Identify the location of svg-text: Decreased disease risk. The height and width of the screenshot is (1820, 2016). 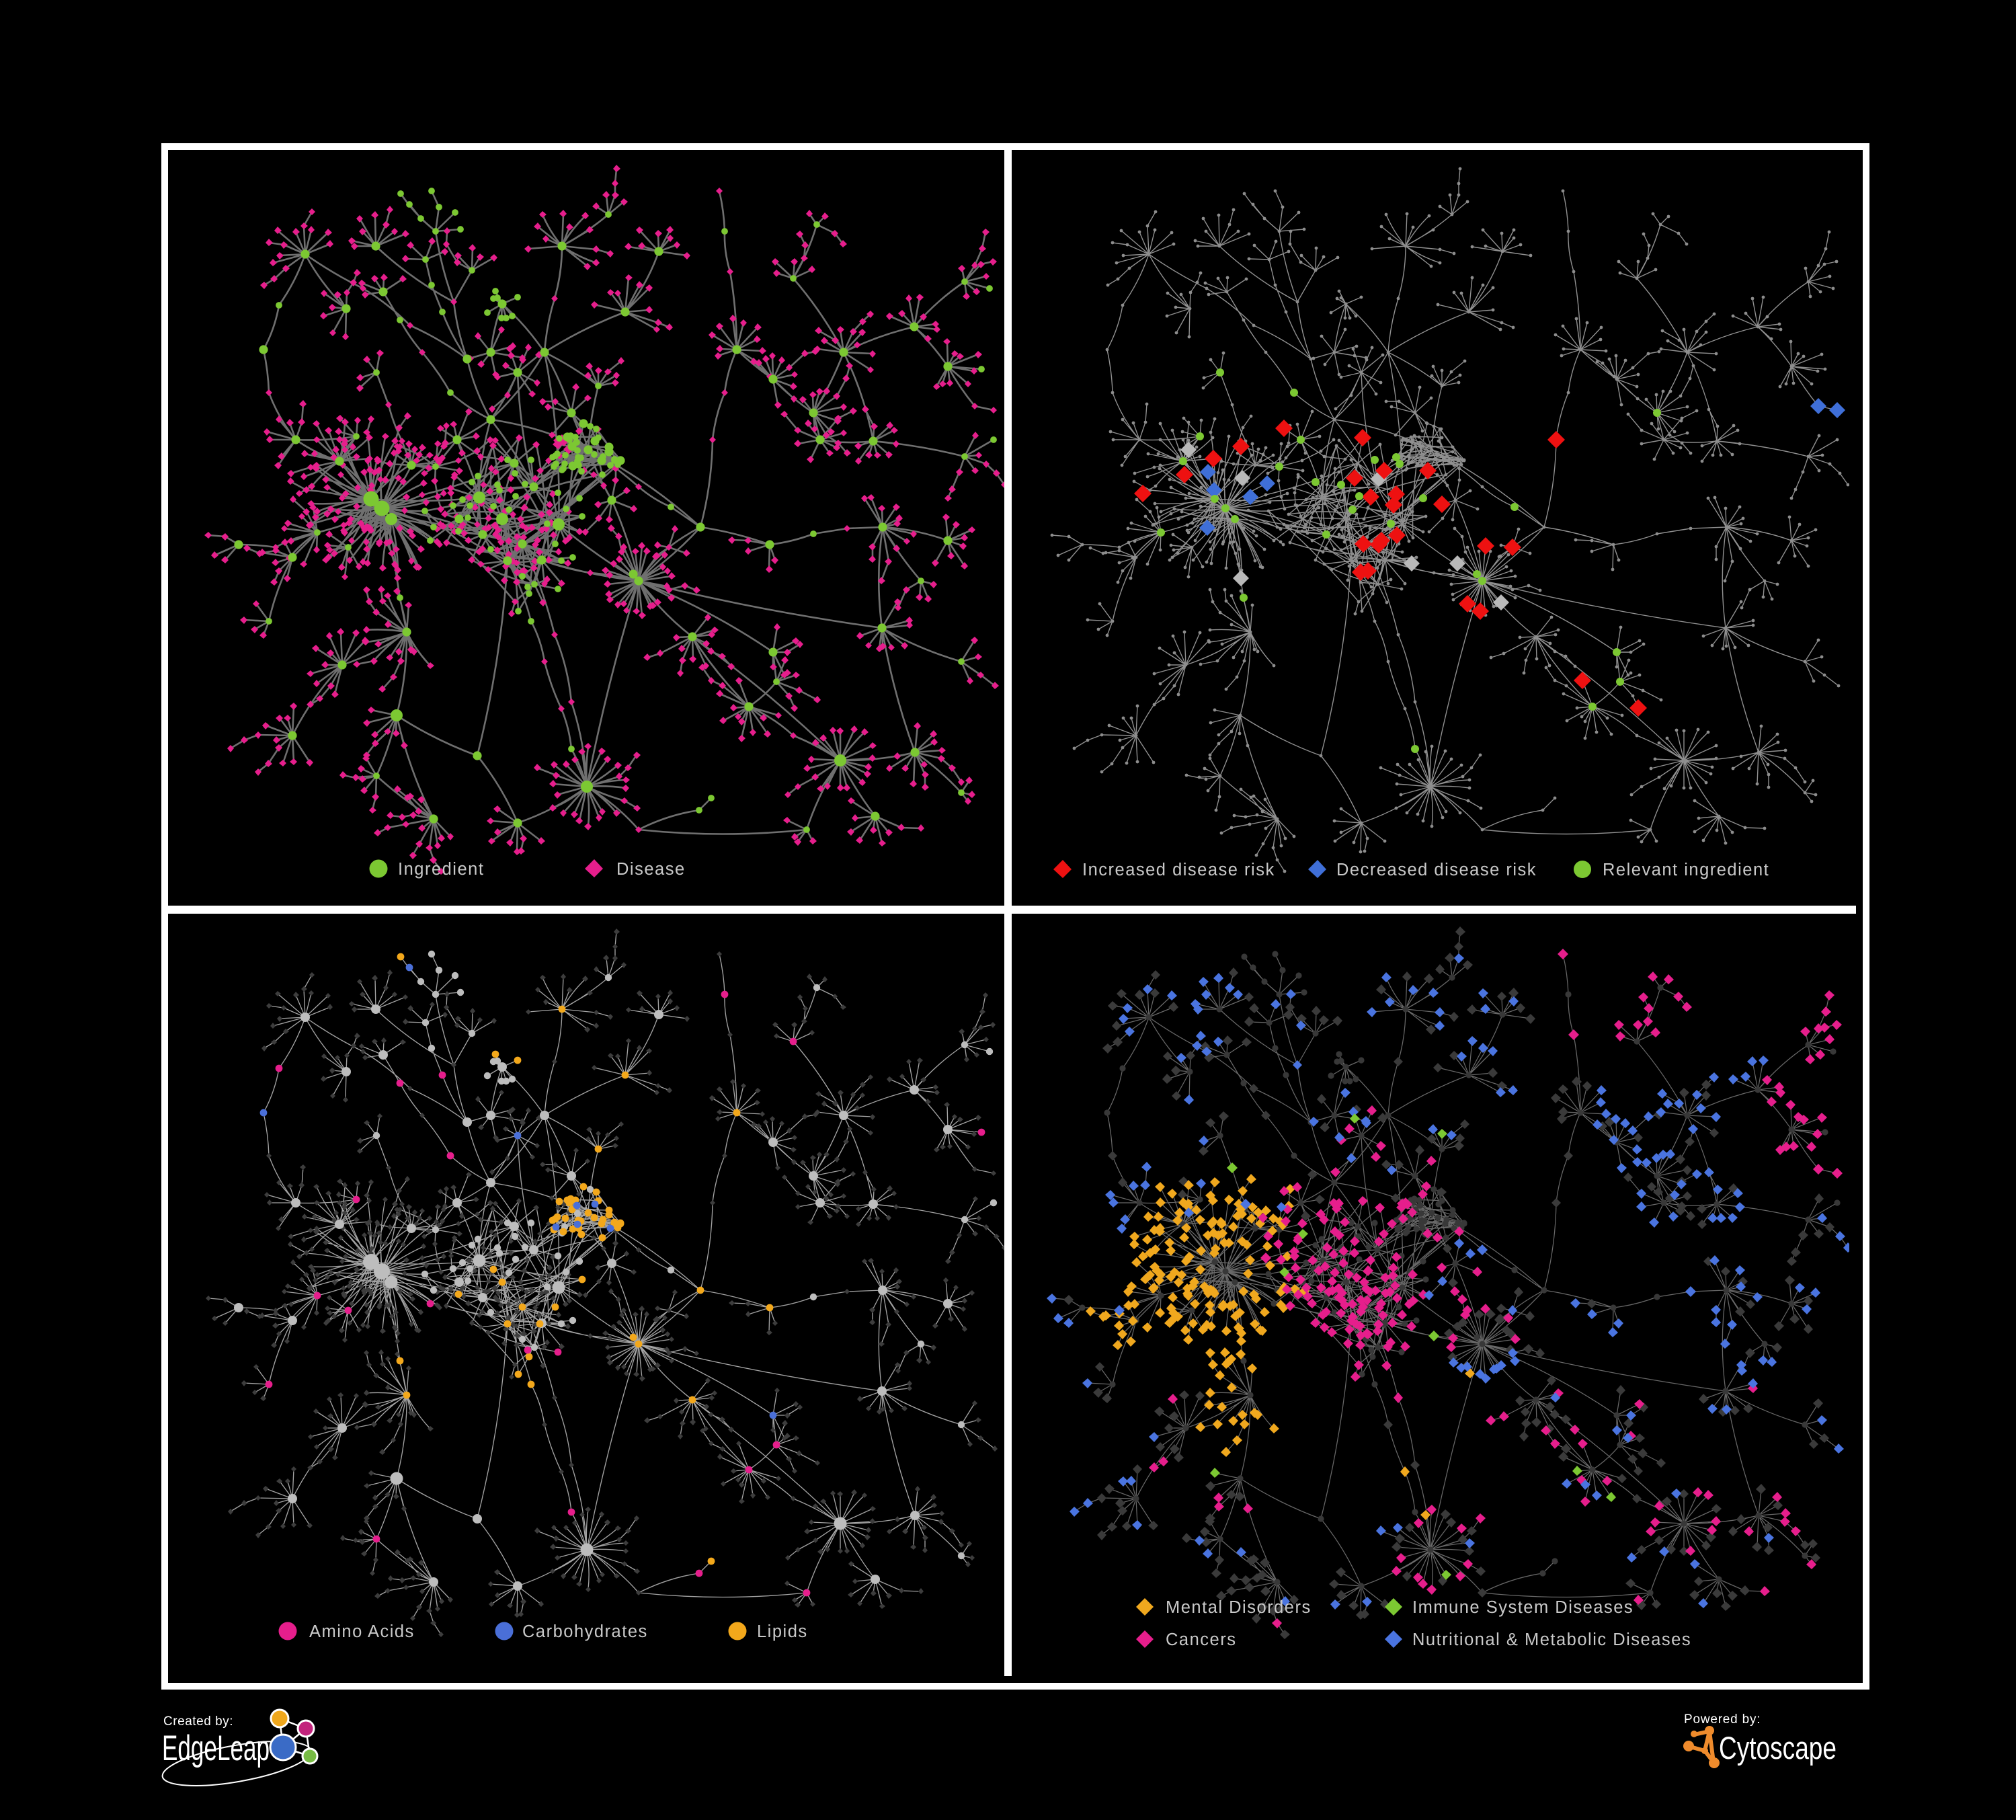
(1436, 870).